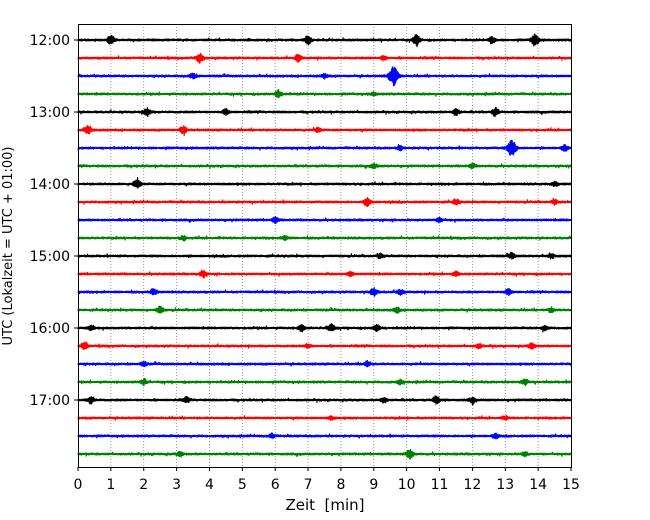 This screenshot has height=520, width=650. Describe the element at coordinates (538, 485) in the screenshot. I see `x-tick-label: 14` at that location.